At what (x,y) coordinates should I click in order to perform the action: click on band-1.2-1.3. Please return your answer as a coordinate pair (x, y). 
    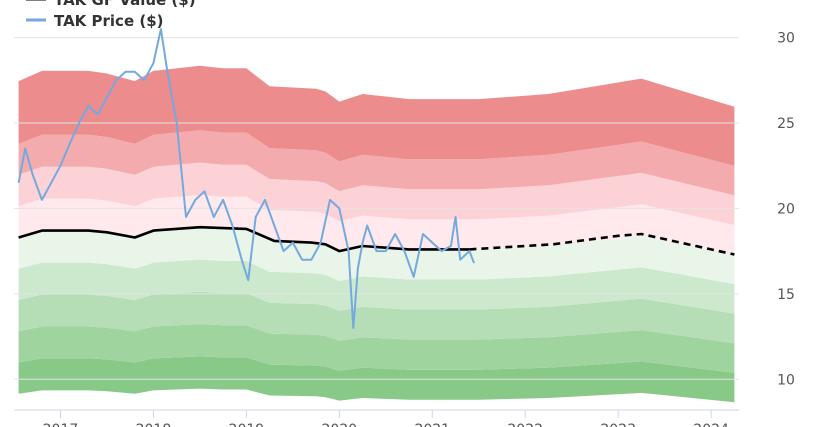
    Looking at the image, I should click on (376, 163).